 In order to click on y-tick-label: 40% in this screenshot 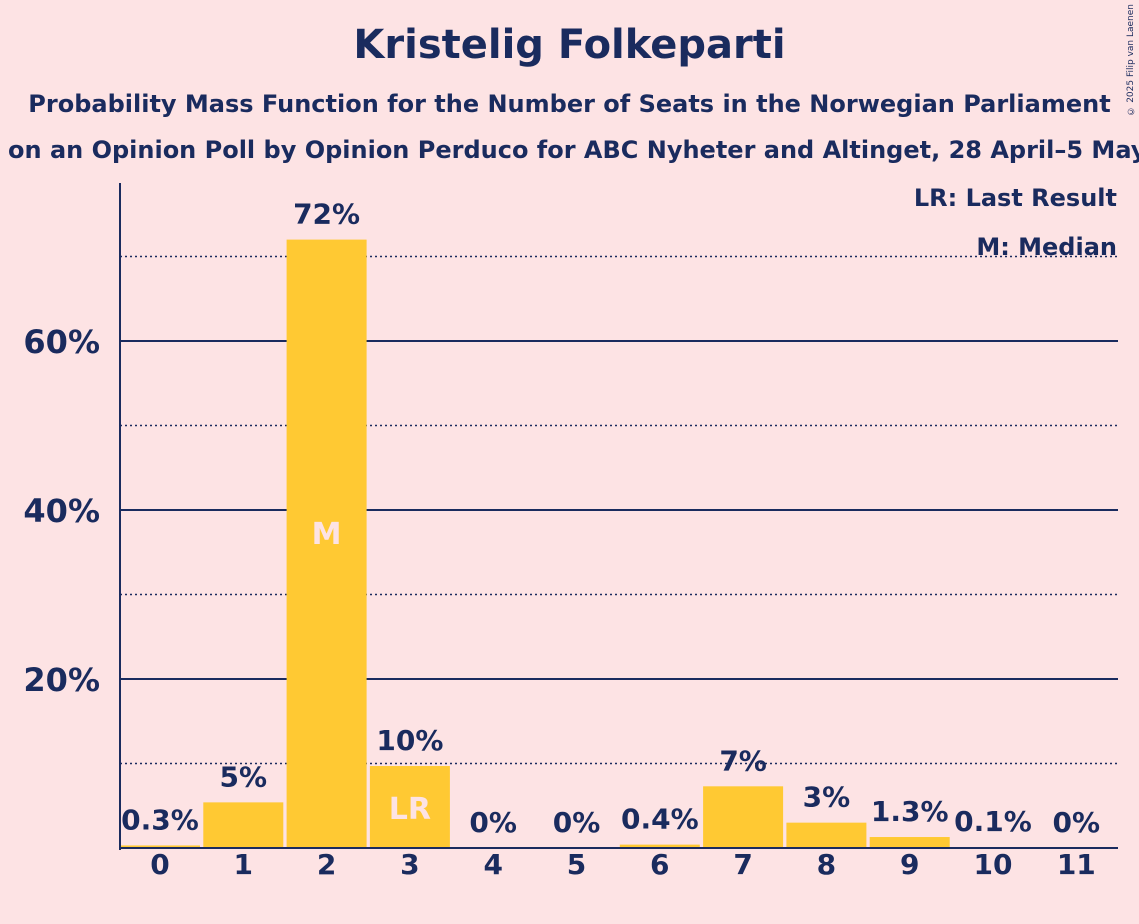, I will do `click(61, 511)`.